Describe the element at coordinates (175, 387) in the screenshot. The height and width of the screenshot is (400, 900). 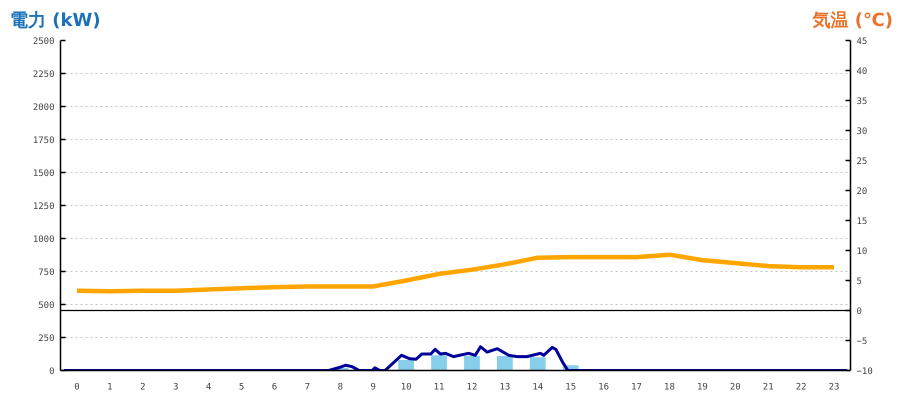
I see `x-tick-label: 3` at that location.